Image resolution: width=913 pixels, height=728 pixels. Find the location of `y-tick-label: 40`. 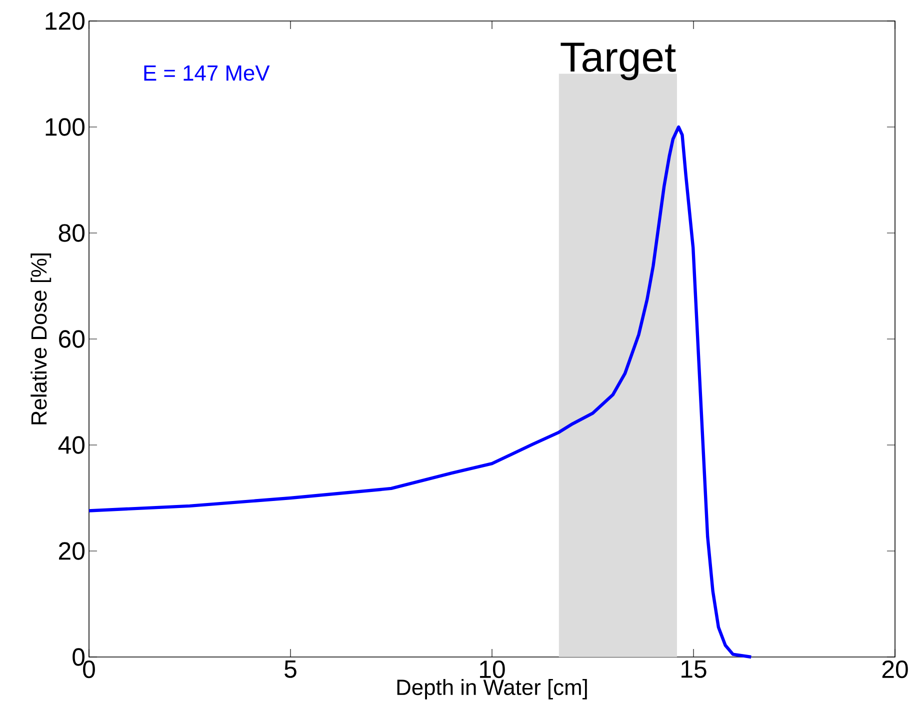

y-tick-label: 40 is located at coordinates (71, 445).